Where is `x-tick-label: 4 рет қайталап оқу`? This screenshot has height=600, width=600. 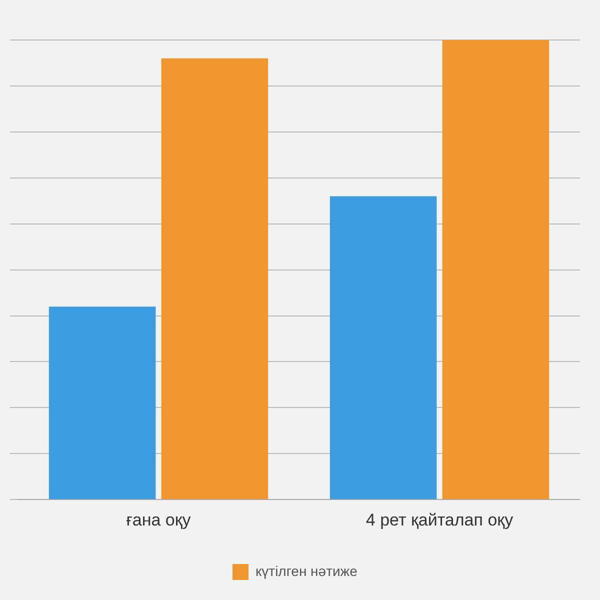 x-tick-label: 4 рет қайталап оқу is located at coordinates (440, 520).